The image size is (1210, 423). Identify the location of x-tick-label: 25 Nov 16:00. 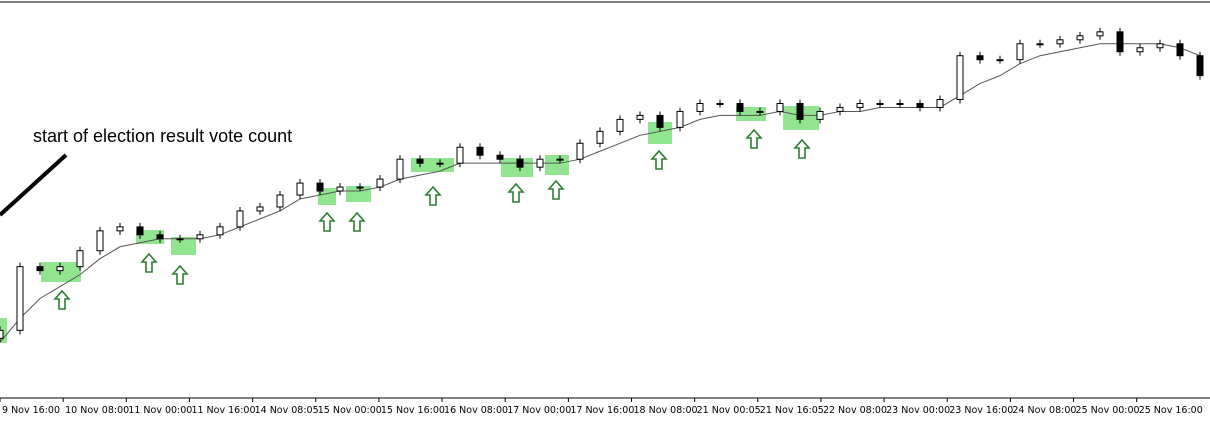
(1171, 410).